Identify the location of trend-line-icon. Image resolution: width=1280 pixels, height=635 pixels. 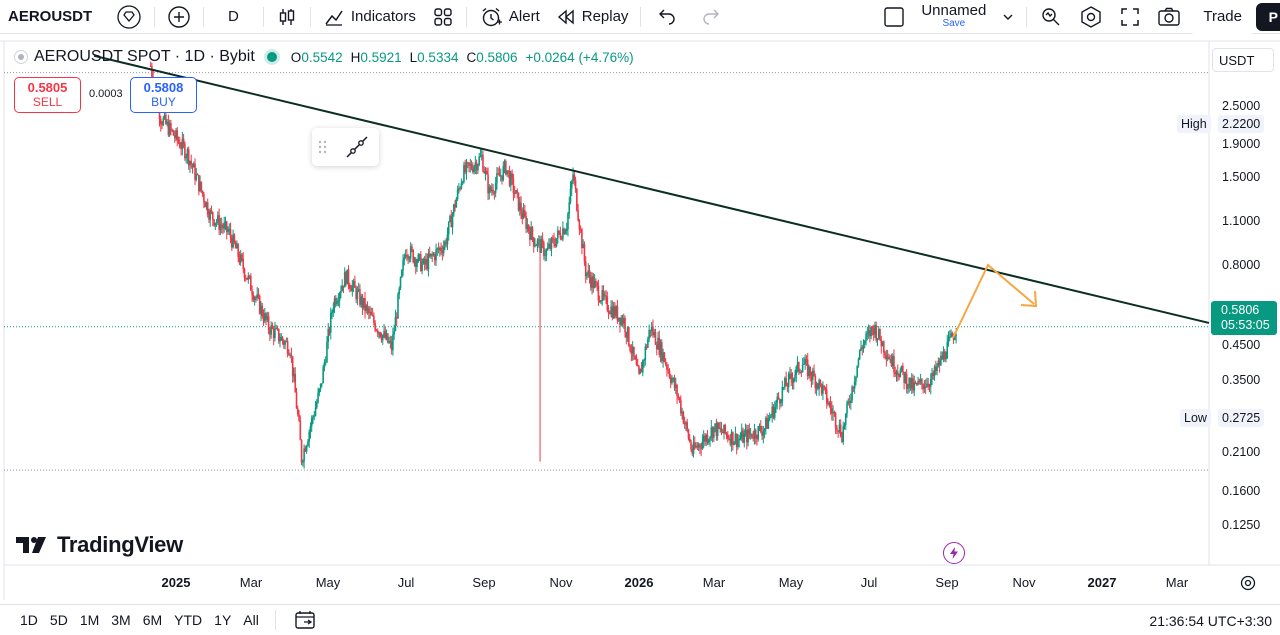
(357, 147).